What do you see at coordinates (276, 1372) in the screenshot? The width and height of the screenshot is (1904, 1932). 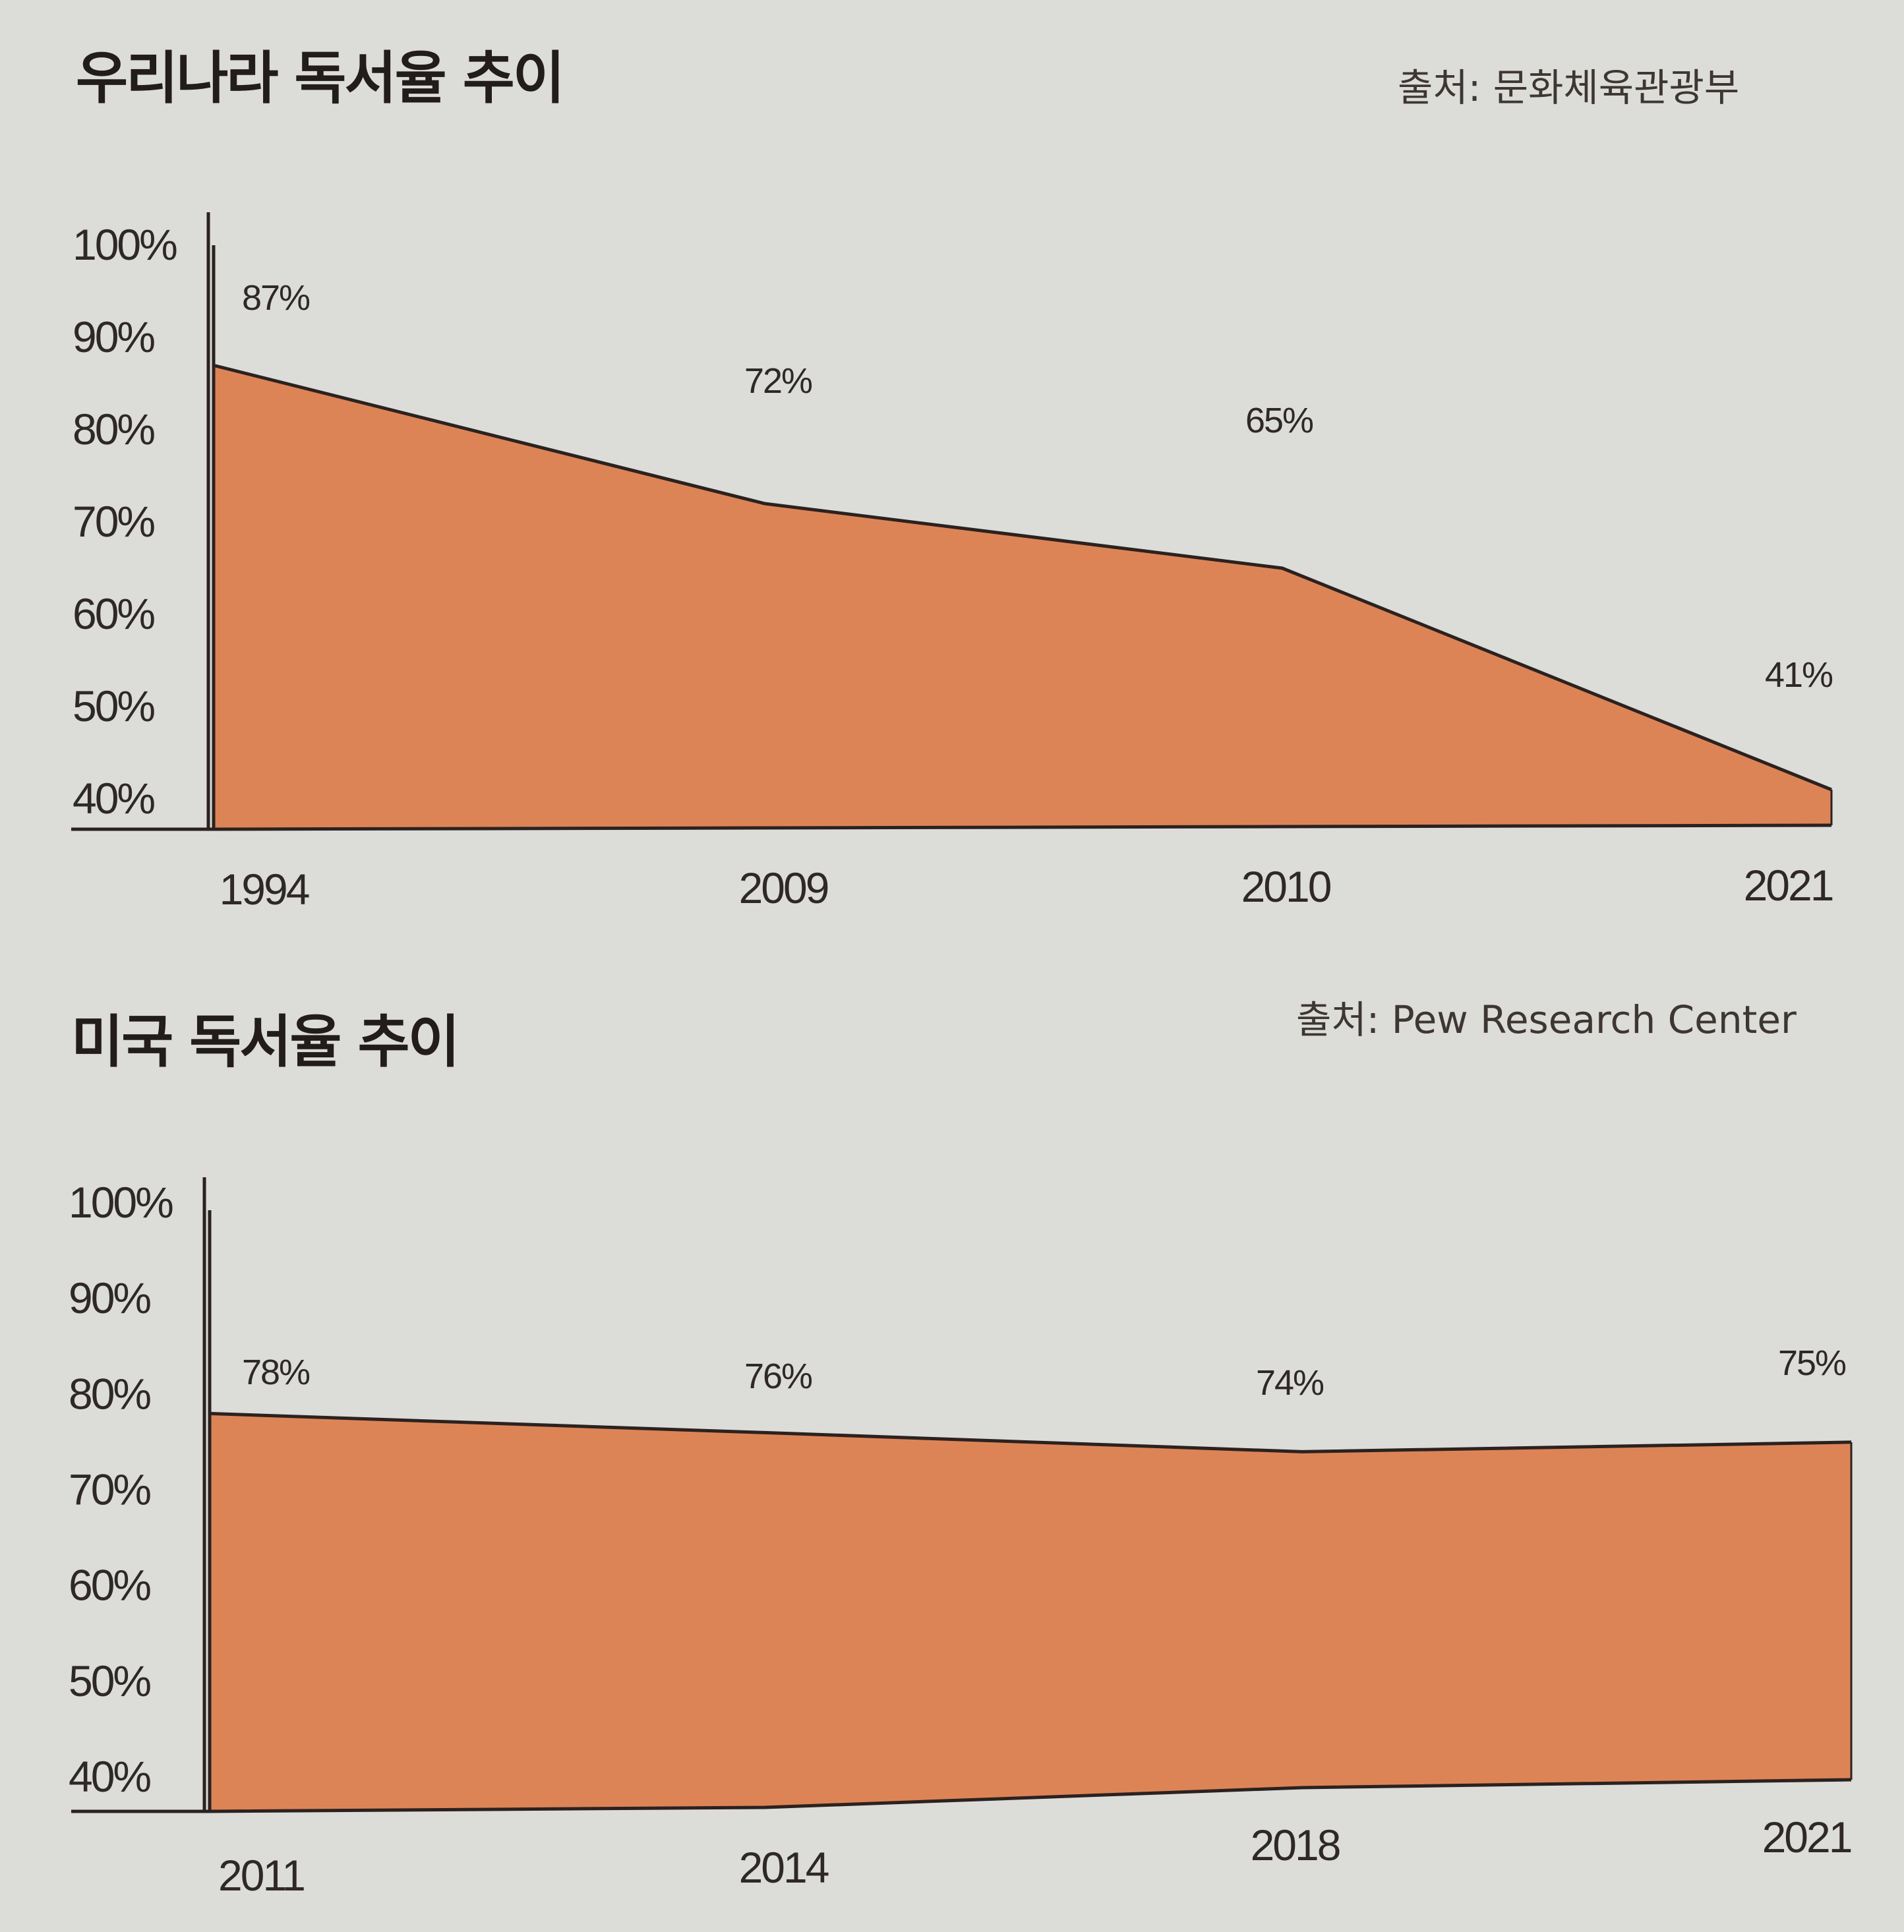 I see `data-label: 78%` at bounding box center [276, 1372].